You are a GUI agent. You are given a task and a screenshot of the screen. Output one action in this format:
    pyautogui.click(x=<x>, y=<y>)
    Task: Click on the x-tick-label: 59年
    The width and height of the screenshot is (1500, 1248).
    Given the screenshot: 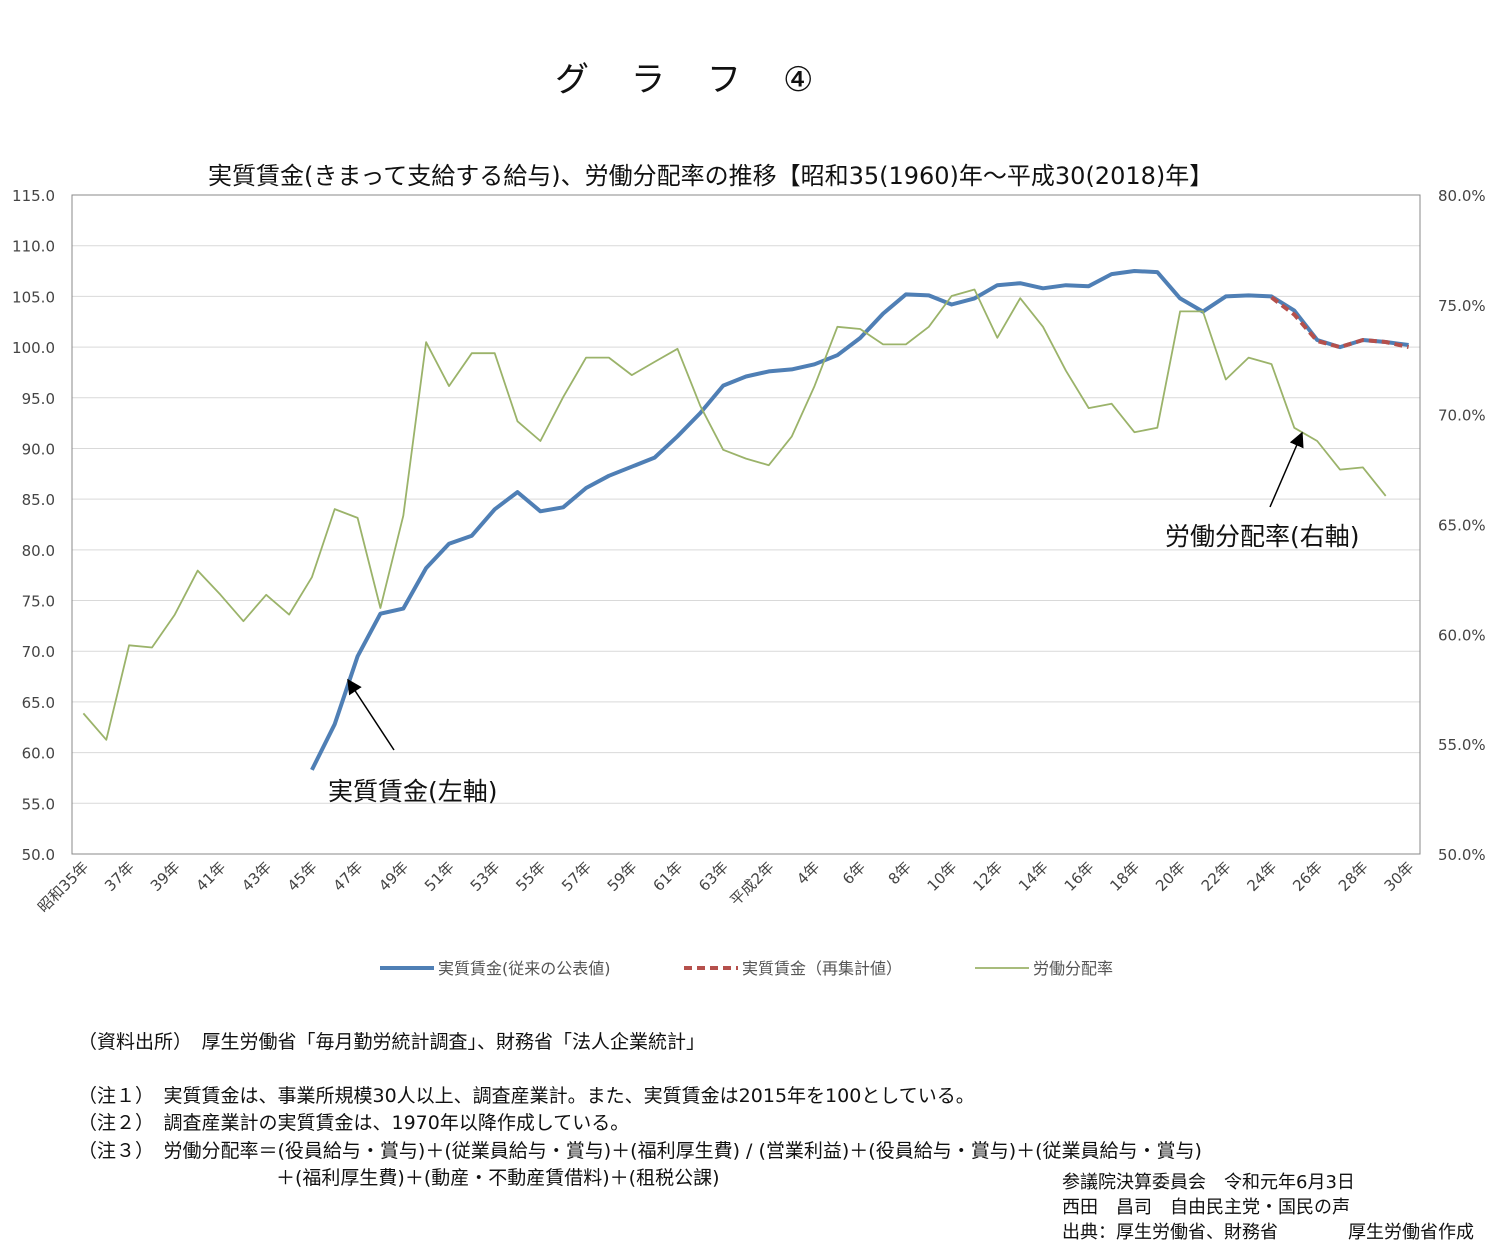 What is the action you would take?
    pyautogui.click(x=622, y=876)
    